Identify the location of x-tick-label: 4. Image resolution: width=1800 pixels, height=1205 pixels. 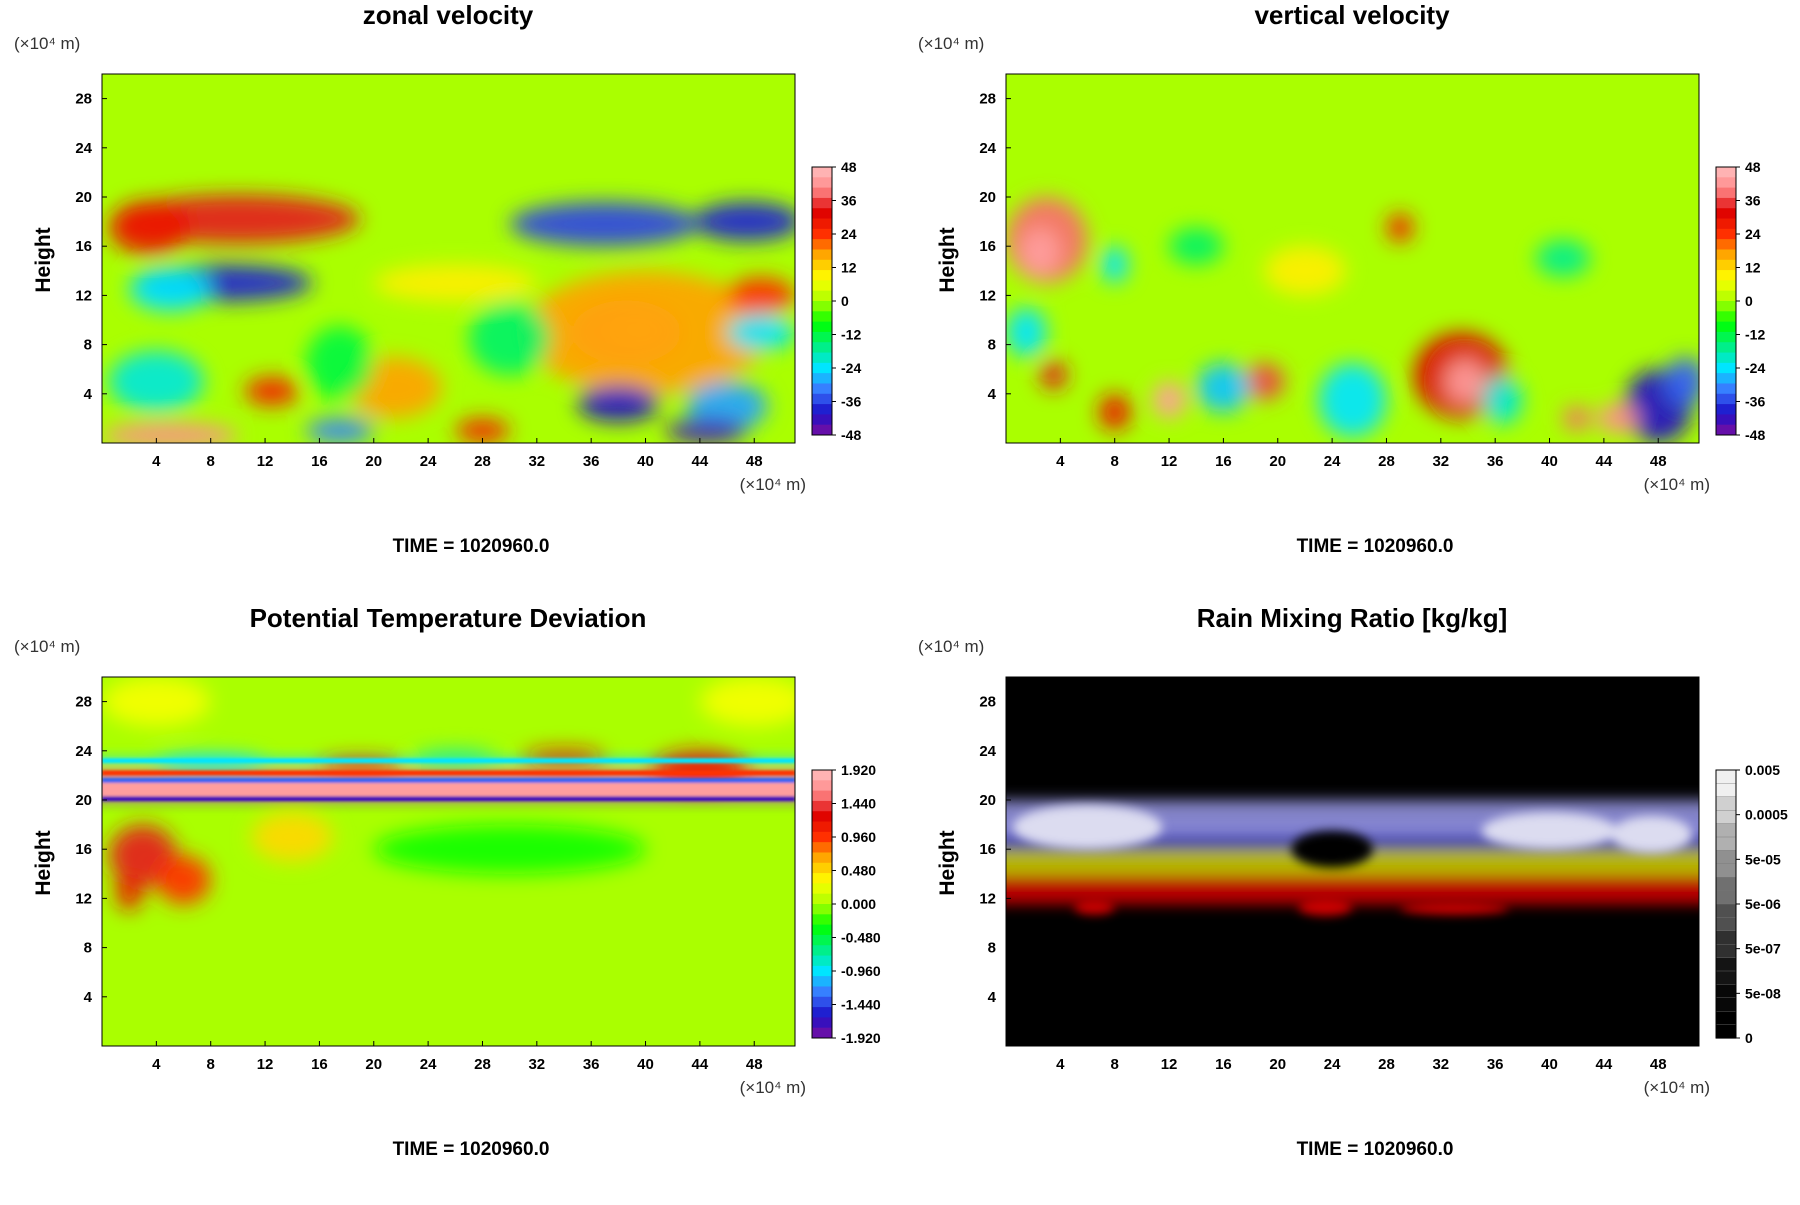
(156, 461).